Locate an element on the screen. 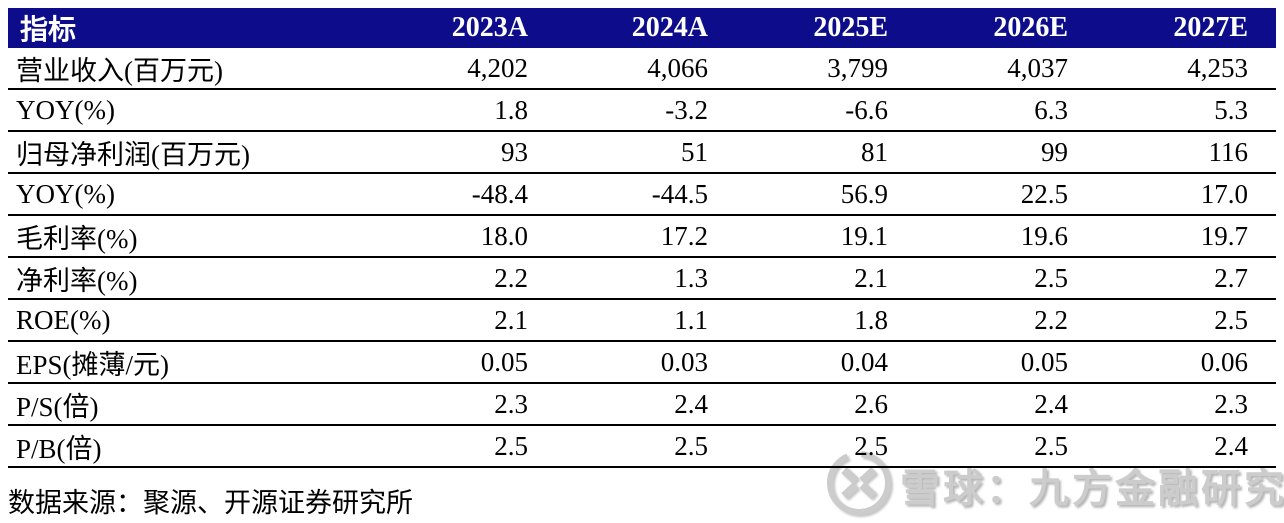  row-label: ROE(%) is located at coordinates (192, 320).